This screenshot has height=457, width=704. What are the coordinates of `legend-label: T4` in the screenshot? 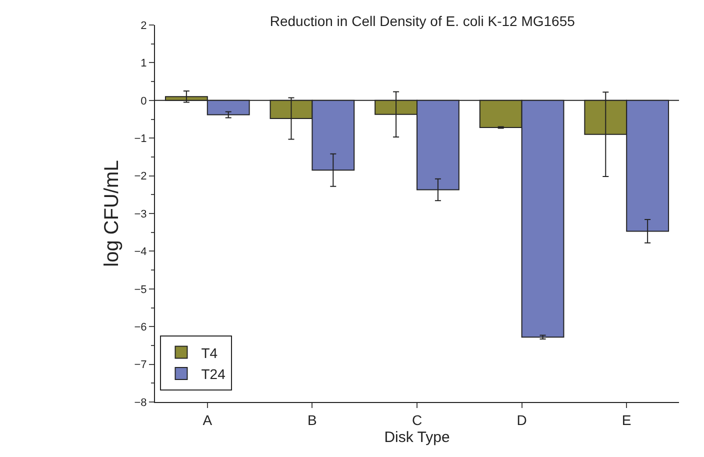 It's located at (209, 352).